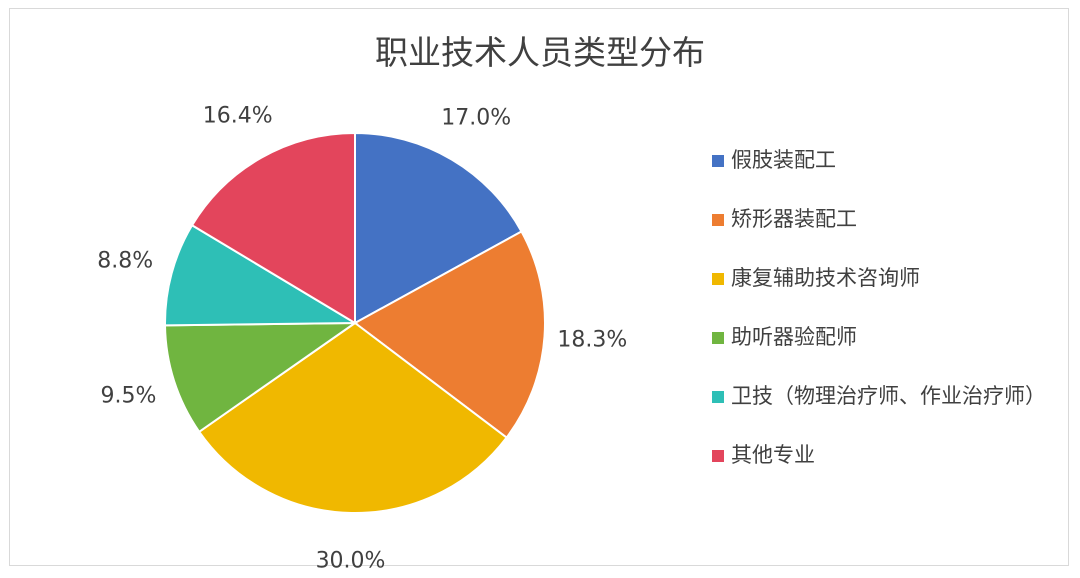 This screenshot has height=578, width=1080. What do you see at coordinates (238, 115) in the screenshot?
I see `data-label-6: 16.4%` at bounding box center [238, 115].